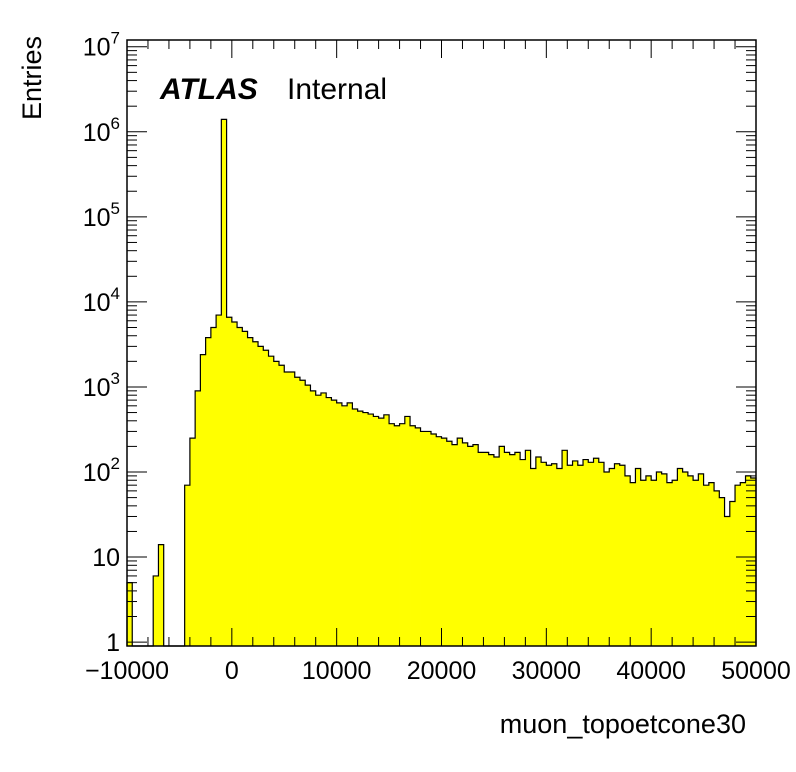 The width and height of the screenshot is (796, 772). What do you see at coordinates (101, 385) in the screenshot?
I see `y-tick-label: 10³` at bounding box center [101, 385].